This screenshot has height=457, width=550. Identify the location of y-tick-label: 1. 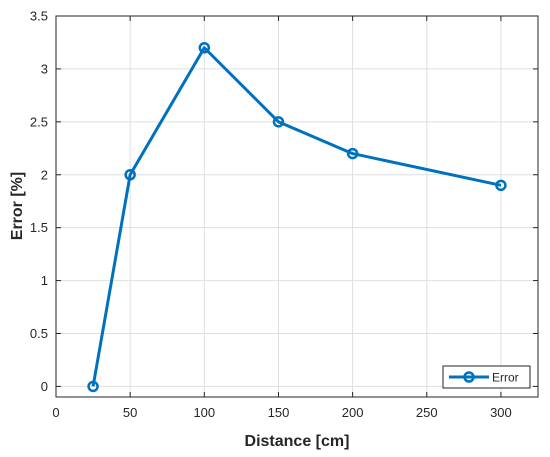
(44, 280).